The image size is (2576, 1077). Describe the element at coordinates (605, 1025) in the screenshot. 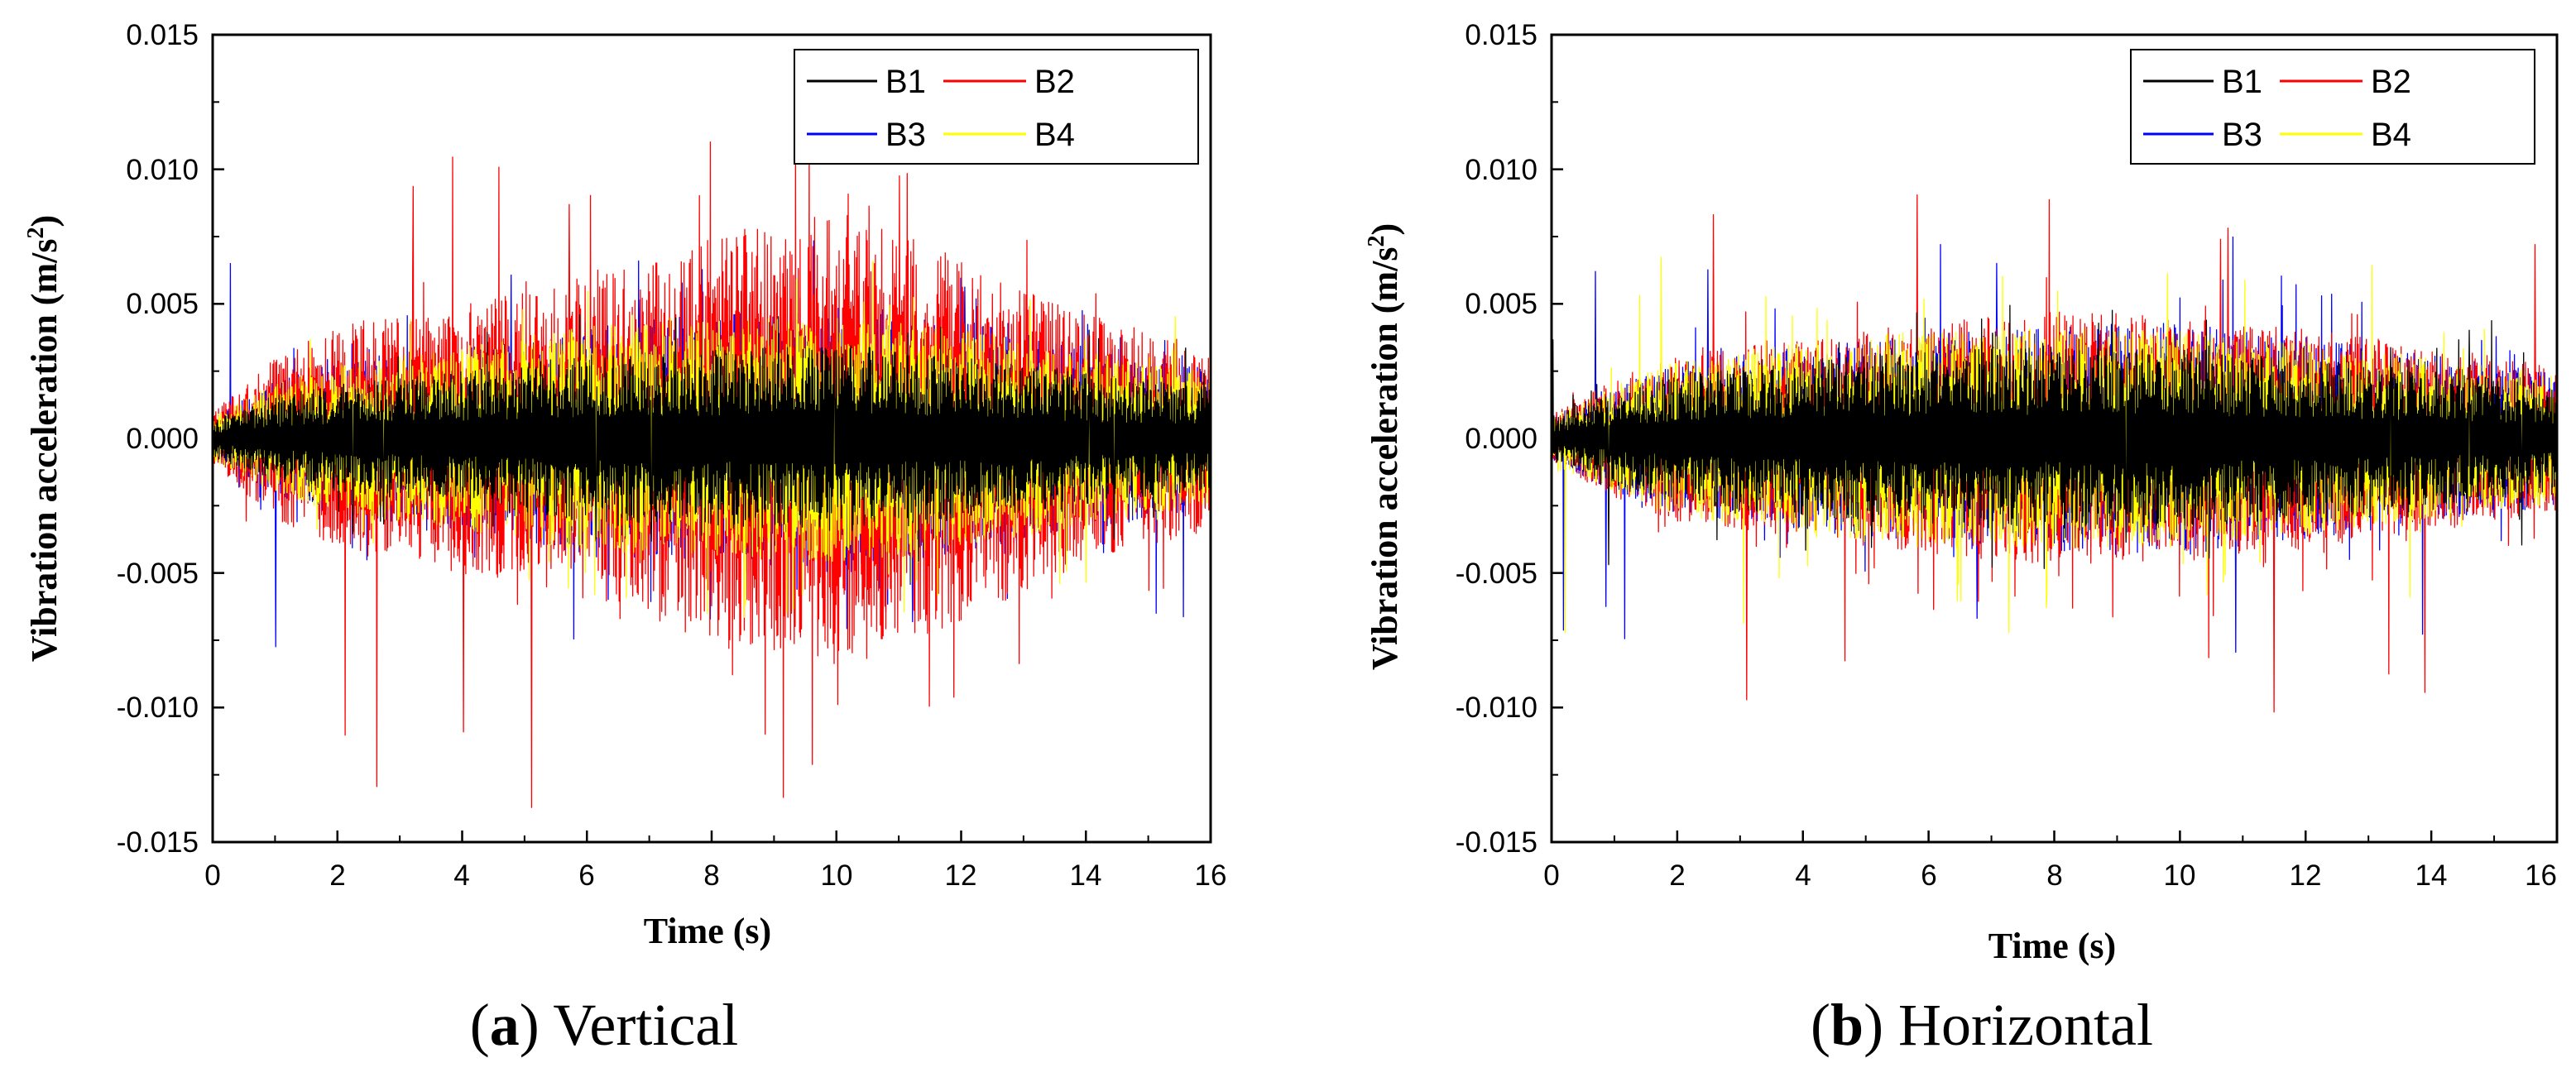

I see `caption-vertical: (a) Vertical` at that location.